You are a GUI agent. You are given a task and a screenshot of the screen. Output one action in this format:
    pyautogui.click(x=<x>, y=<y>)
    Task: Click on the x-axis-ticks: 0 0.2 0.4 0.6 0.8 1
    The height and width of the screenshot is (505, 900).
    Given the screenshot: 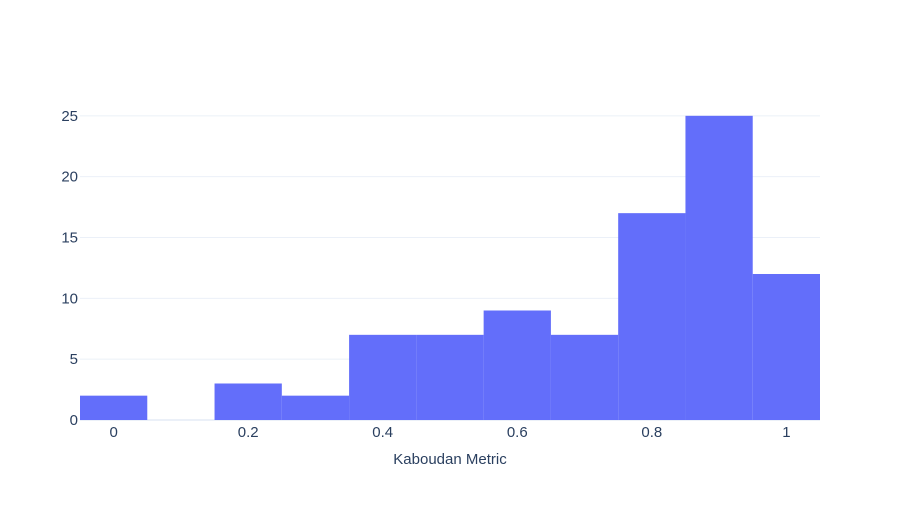 What is the action you would take?
    pyautogui.click(x=449, y=432)
    